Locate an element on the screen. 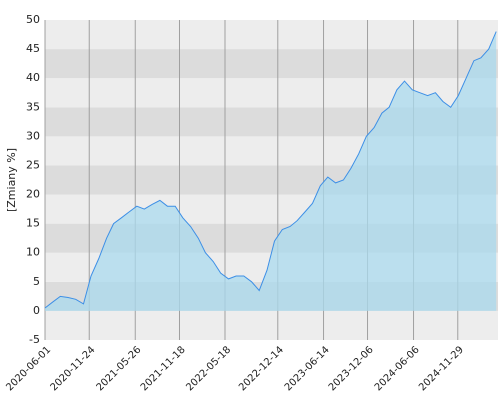  y-axis-label: [Zmiany %] is located at coordinates (11, 180).